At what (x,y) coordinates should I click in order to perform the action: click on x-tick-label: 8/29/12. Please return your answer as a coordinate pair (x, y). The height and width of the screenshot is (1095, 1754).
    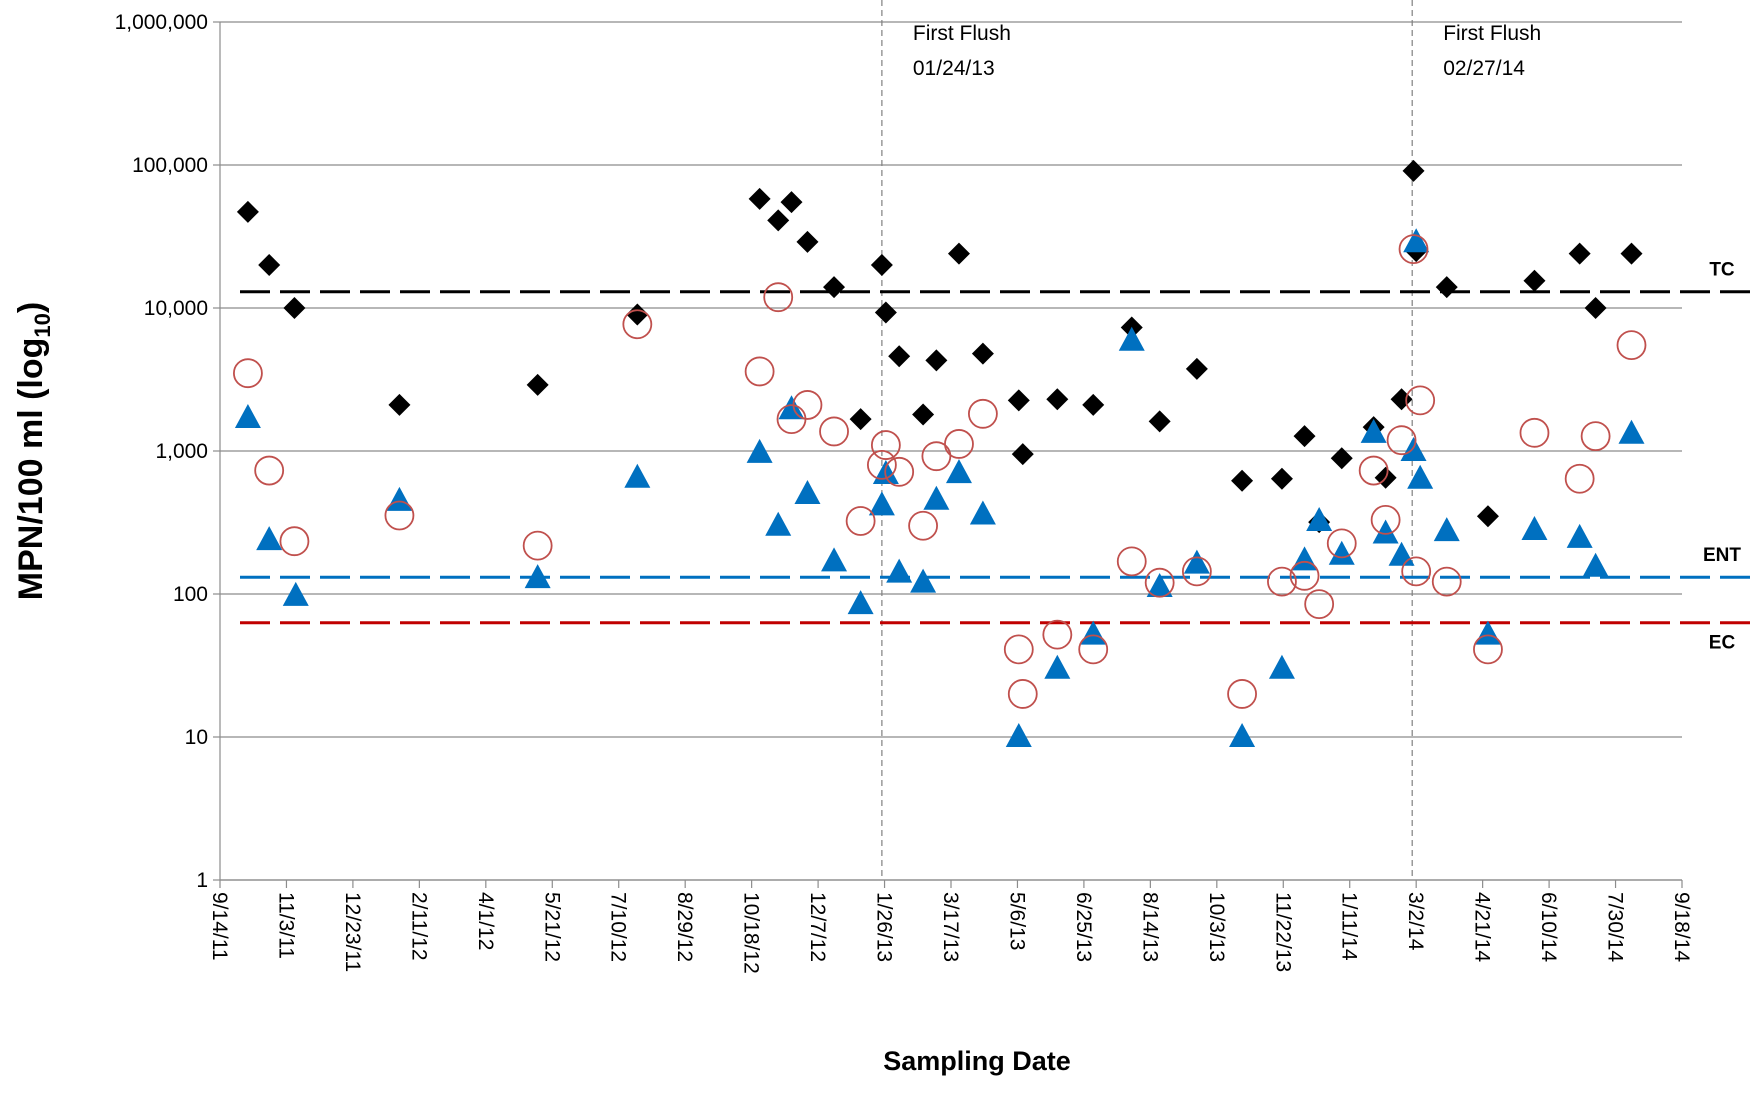
    Looking at the image, I should click on (684, 927).